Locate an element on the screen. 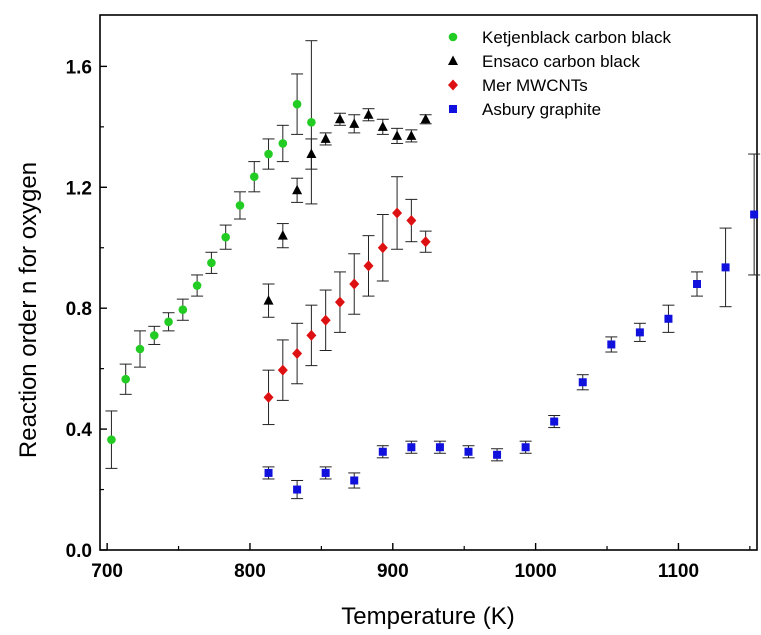 This screenshot has width=761, height=635. x-tick-label: 1100 is located at coordinates (678, 571).